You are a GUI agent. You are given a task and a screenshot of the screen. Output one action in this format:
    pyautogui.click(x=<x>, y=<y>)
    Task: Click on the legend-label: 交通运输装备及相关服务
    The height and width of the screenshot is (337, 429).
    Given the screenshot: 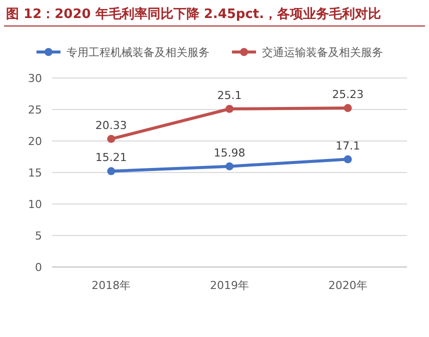 What is the action you would take?
    pyautogui.click(x=322, y=52)
    